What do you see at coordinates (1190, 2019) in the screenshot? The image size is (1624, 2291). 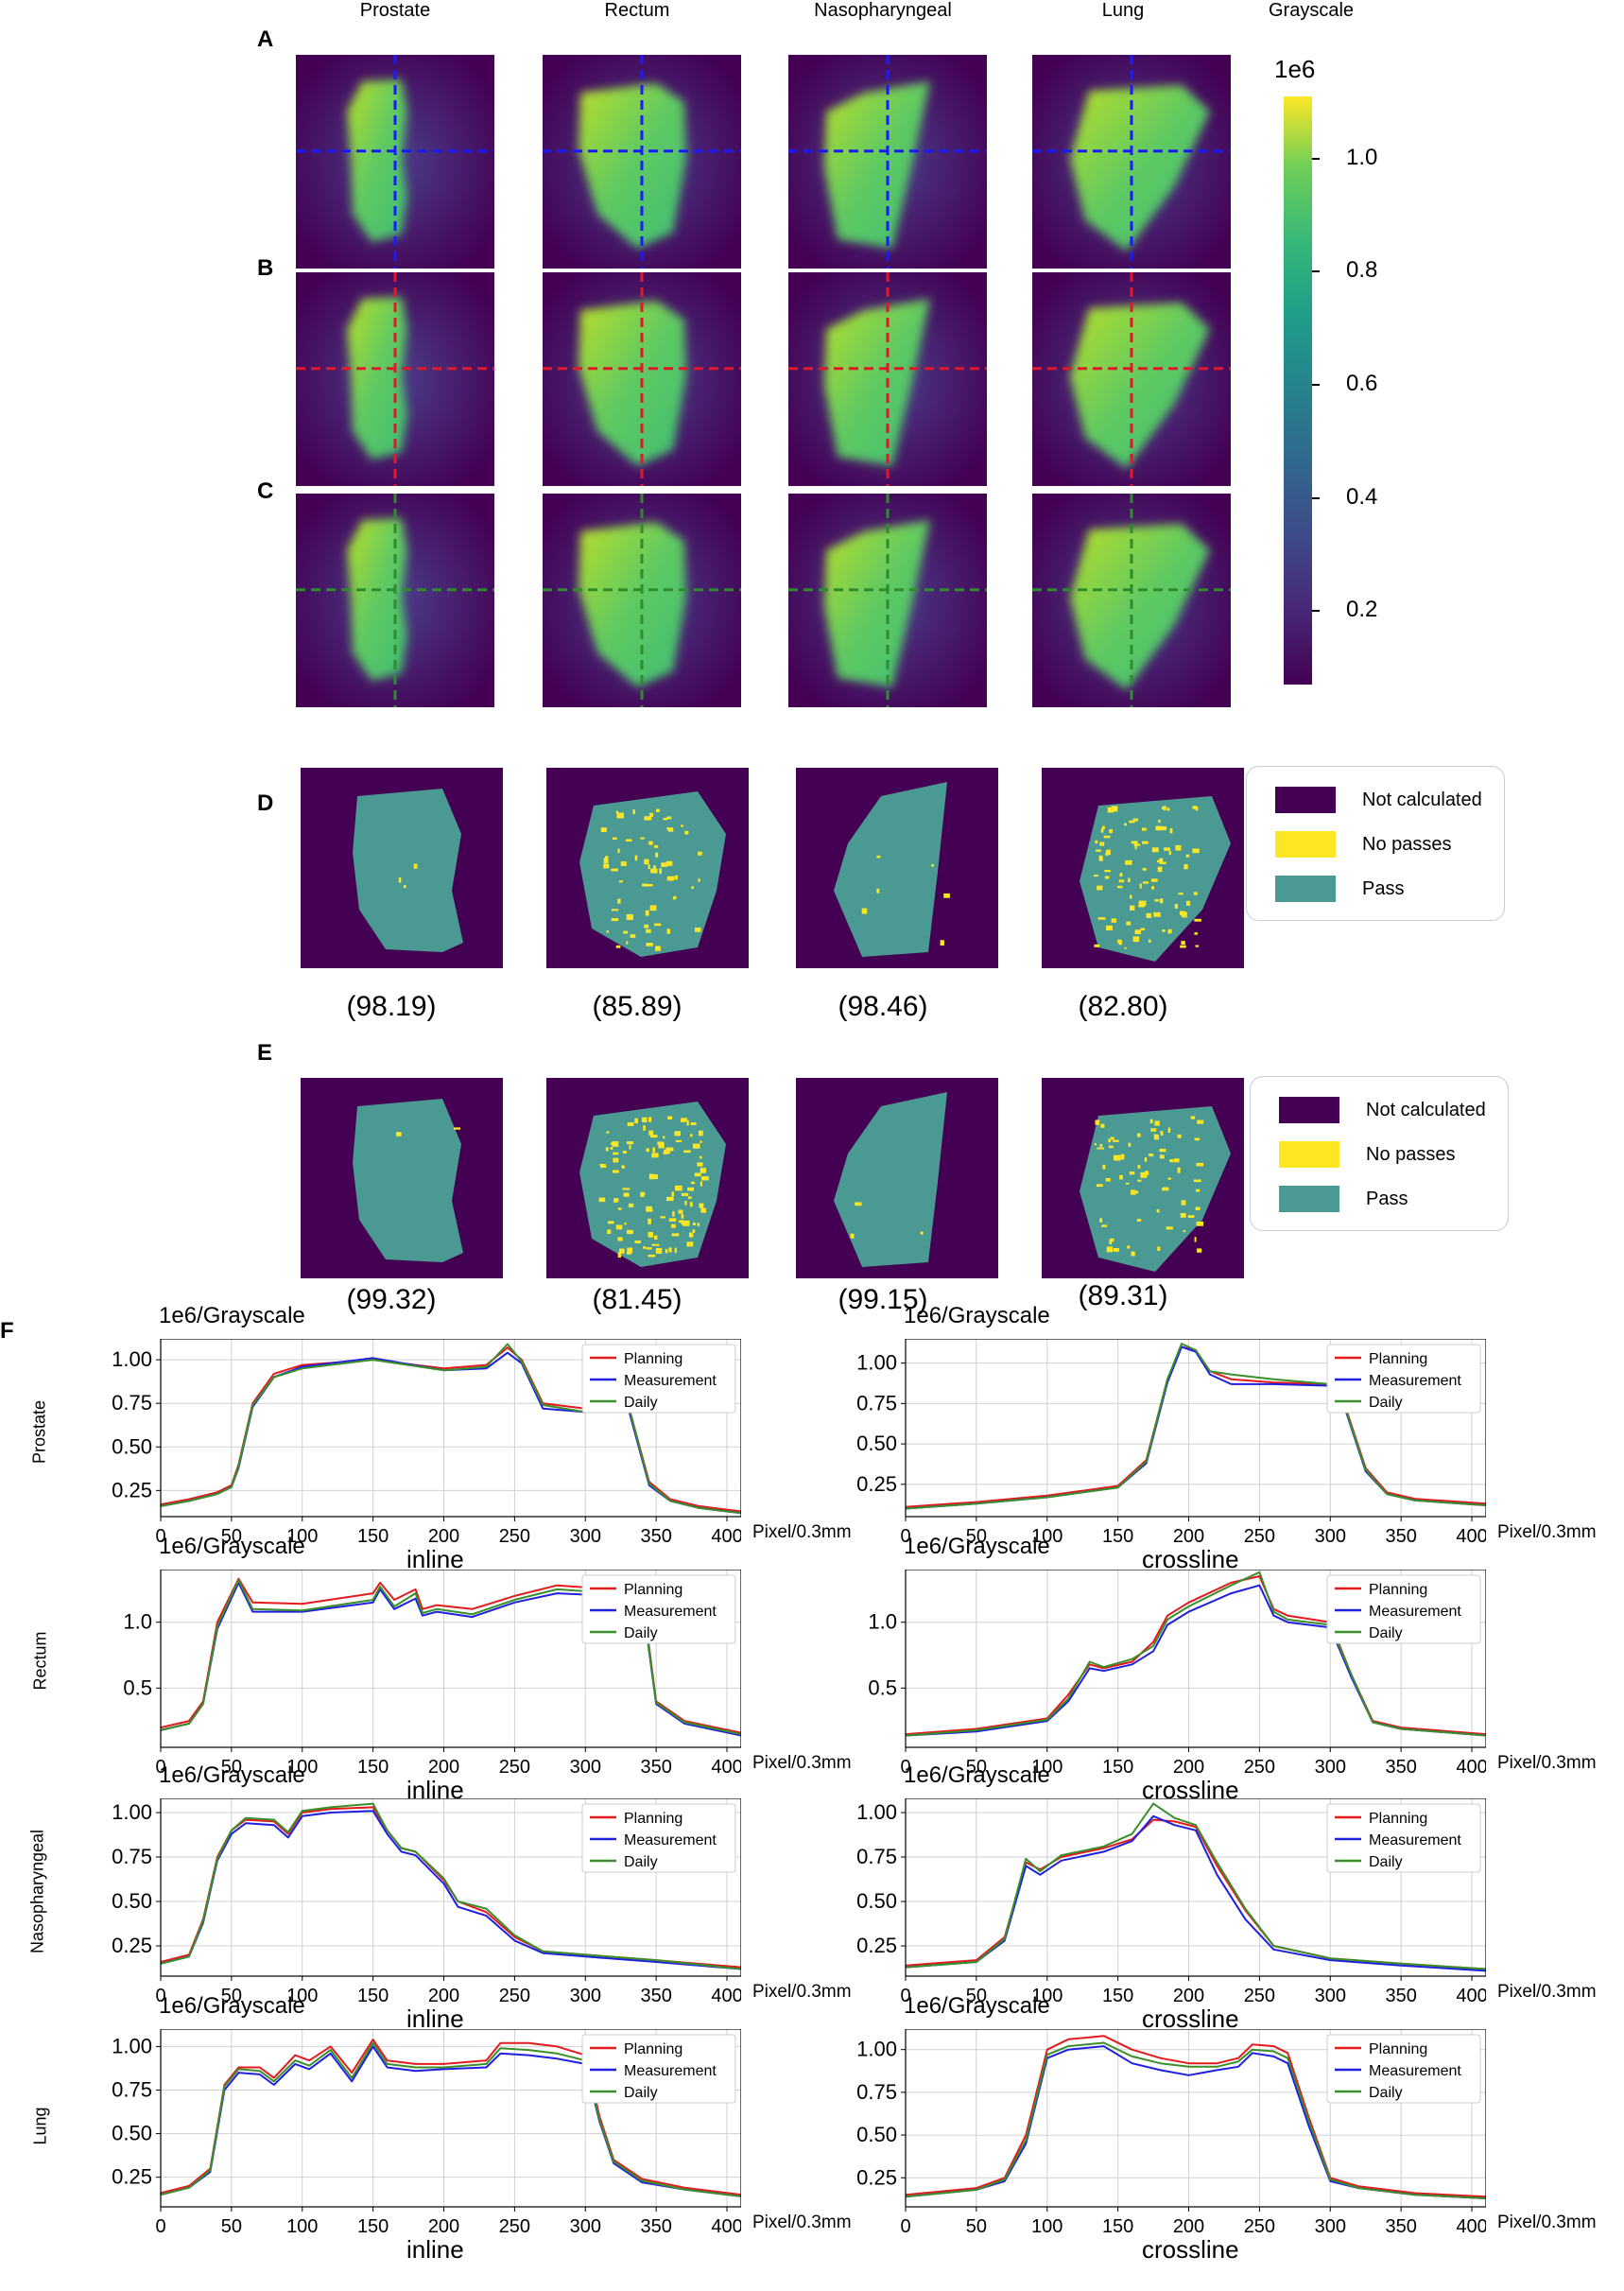 I see `profile-x-label: crossline` at bounding box center [1190, 2019].